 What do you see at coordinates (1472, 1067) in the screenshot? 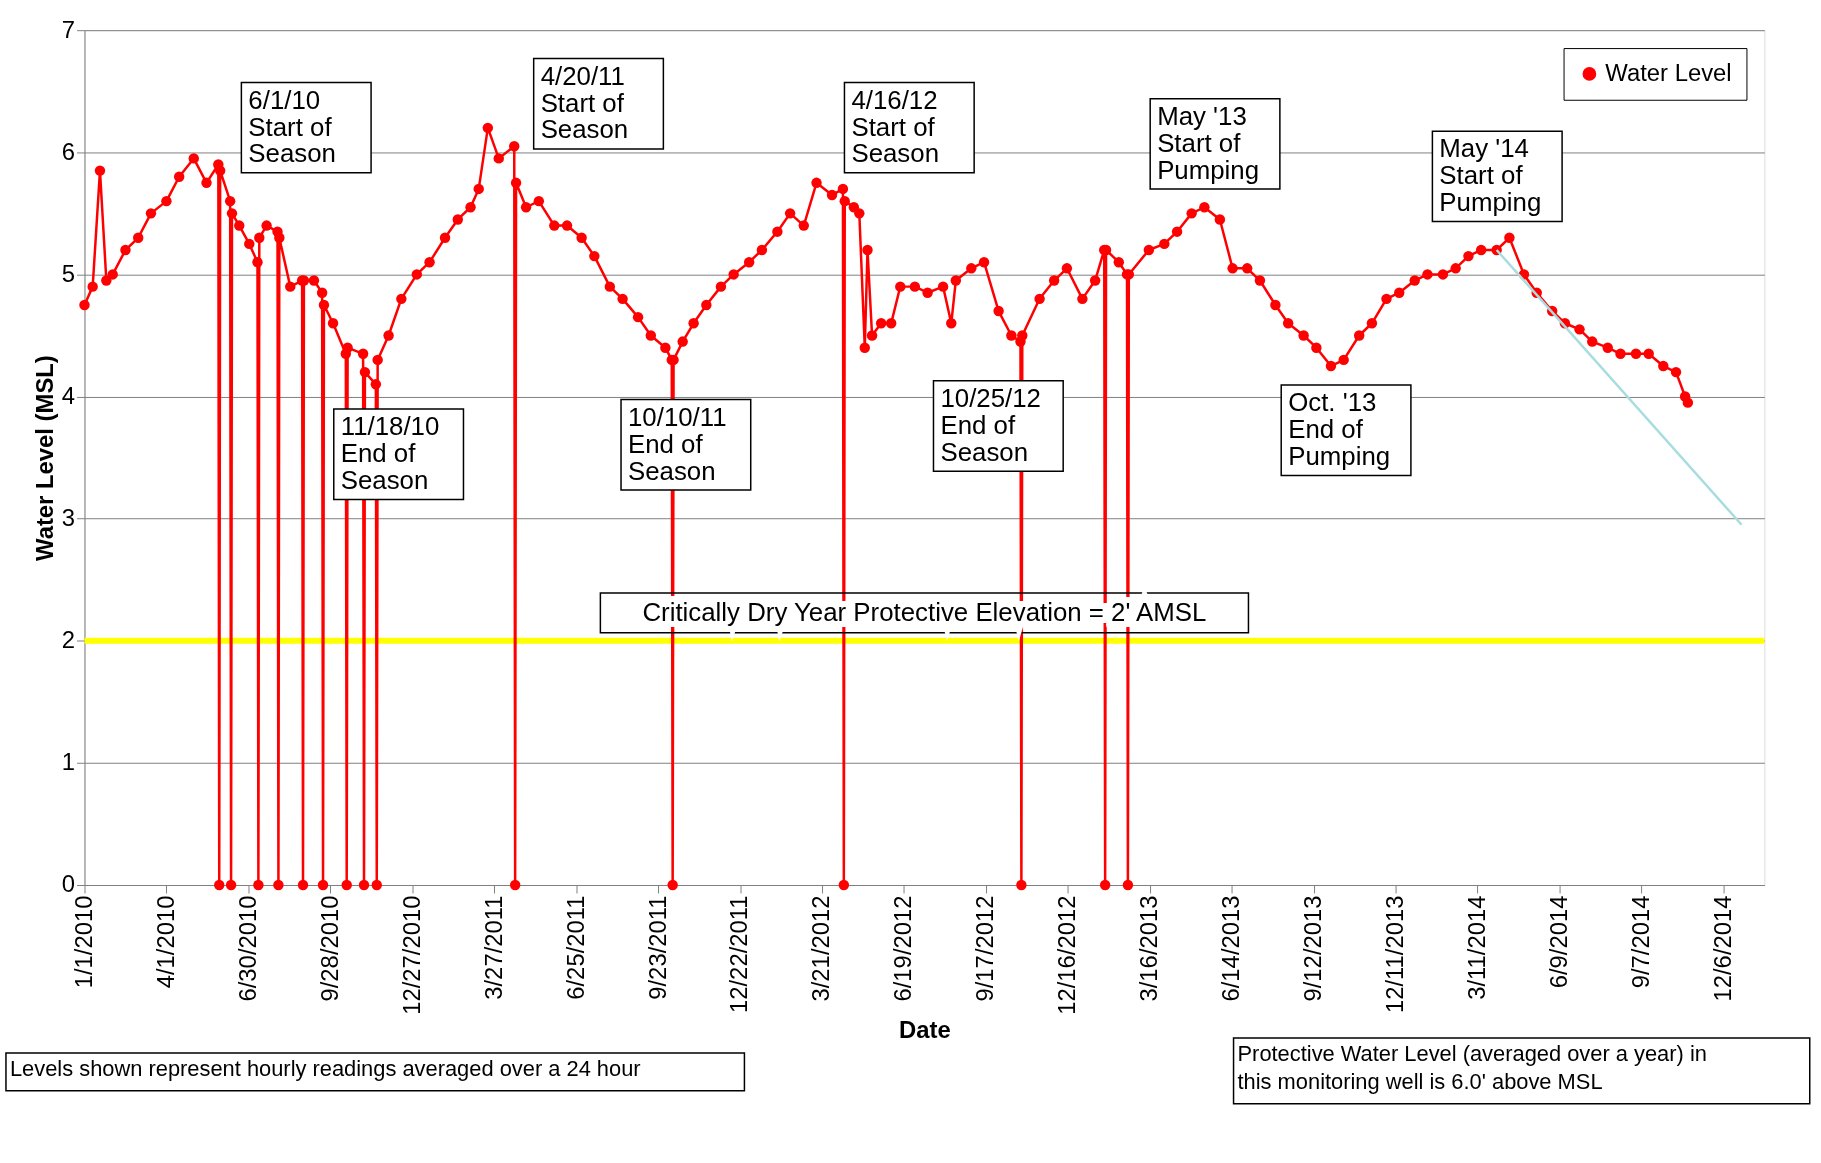
I see `text: Protective Water Level (averaged over a year) in this monitoring well is 6.0' above MSL` at bounding box center [1472, 1067].